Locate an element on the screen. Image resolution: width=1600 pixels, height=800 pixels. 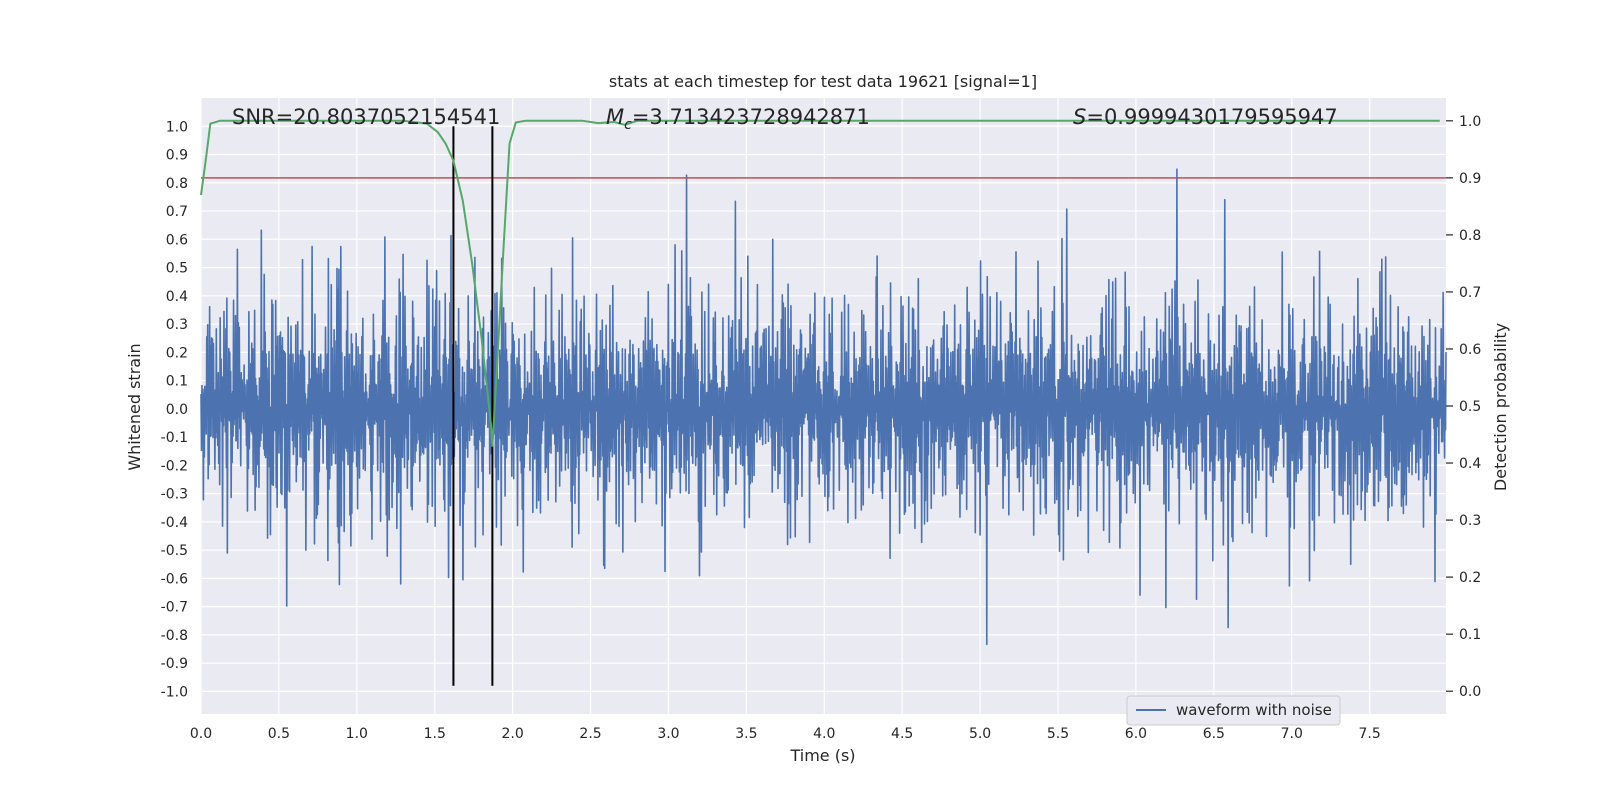
y2-tick-label: 0.4 is located at coordinates (1470, 464).